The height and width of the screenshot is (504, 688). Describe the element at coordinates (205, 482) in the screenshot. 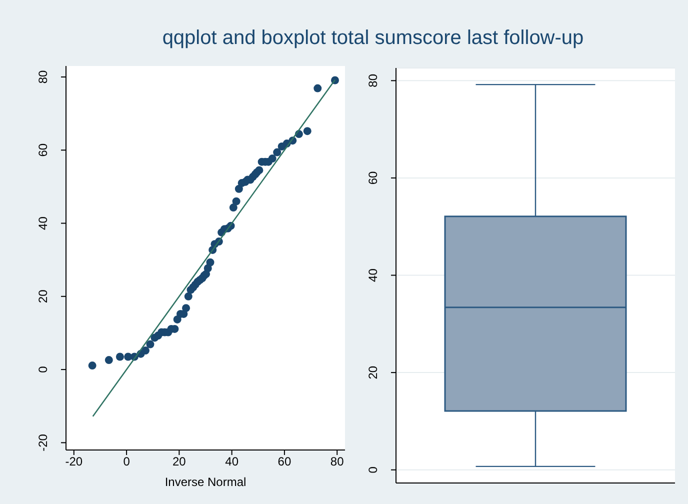

I see `x-axis-title: Inverse Normal` at that location.